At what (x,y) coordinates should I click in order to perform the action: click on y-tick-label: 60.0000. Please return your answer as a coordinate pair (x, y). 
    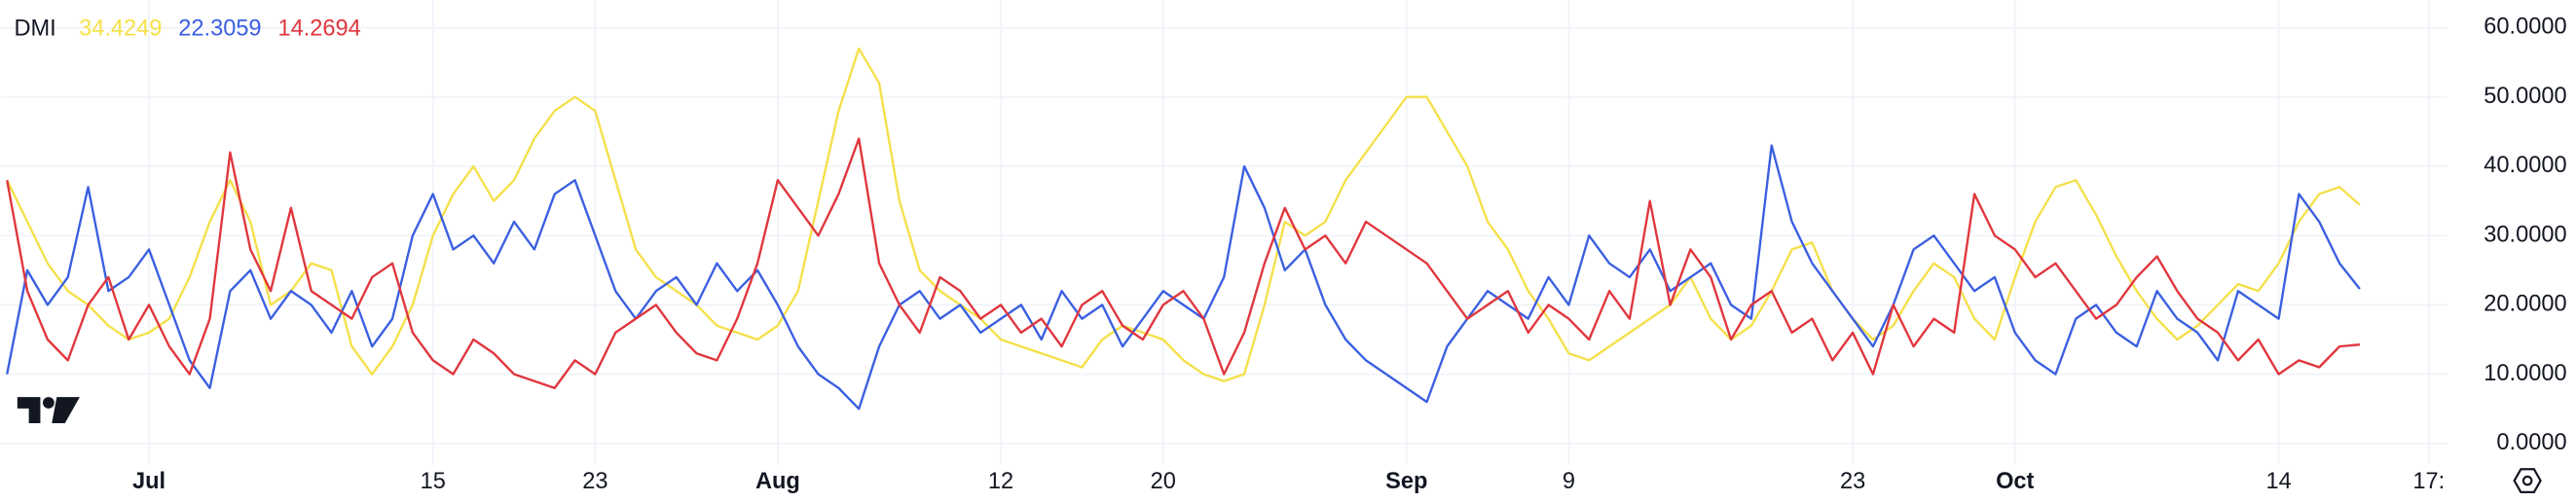
    Looking at the image, I should click on (2525, 27).